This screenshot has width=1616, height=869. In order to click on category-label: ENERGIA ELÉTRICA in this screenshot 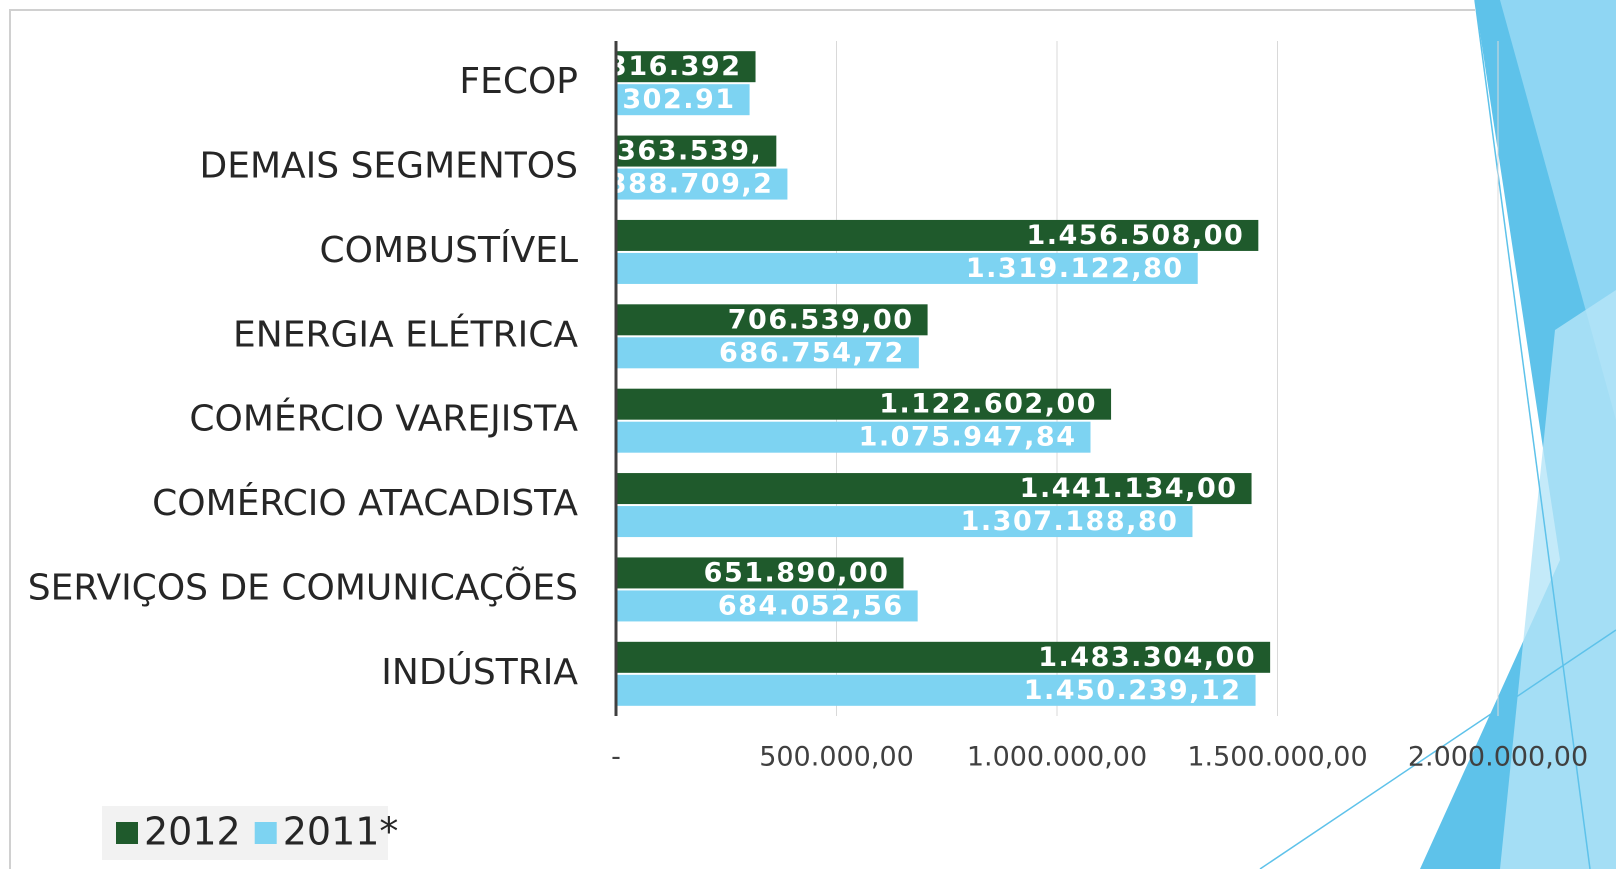, I will do `click(405, 334)`.